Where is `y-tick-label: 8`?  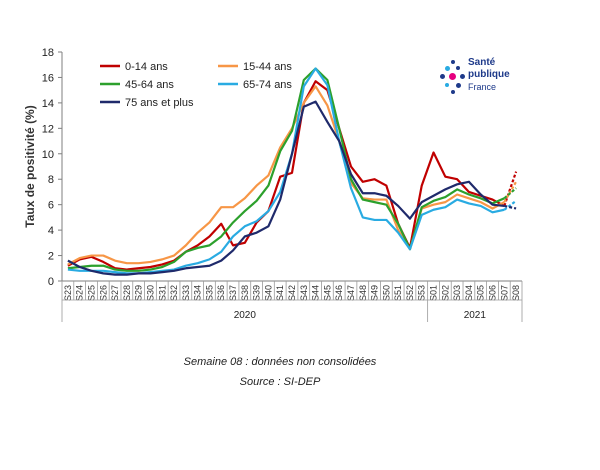 y-tick-label: 8 is located at coordinates (51, 180).